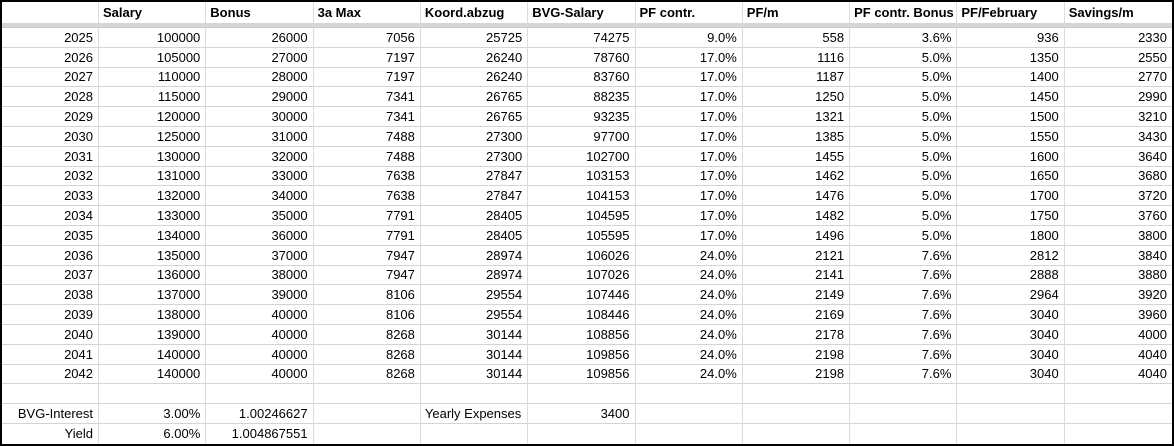 The height and width of the screenshot is (446, 1174). I want to click on column-header-savings-per-month: Savings/m, so click(1101, 12).